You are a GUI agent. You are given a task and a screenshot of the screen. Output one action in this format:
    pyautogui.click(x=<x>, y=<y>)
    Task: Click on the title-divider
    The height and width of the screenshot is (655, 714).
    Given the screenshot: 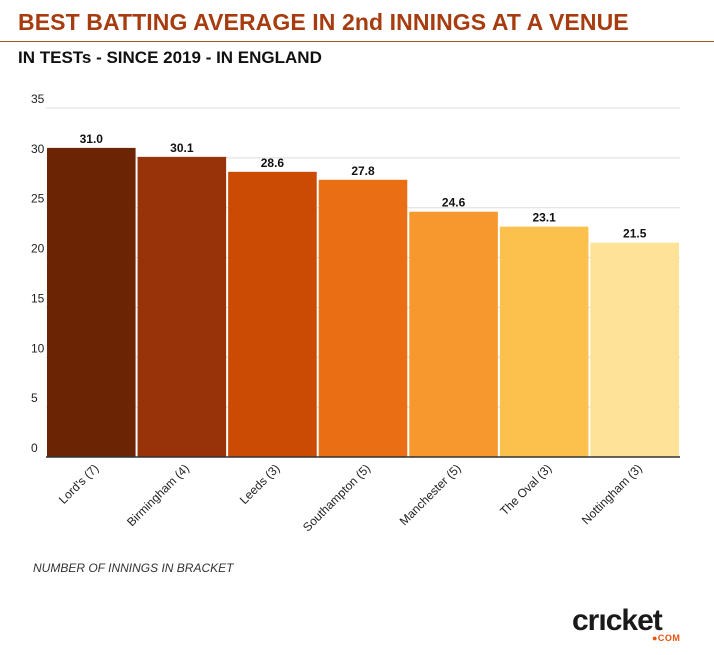 What is the action you would take?
    pyautogui.click(x=357, y=41)
    